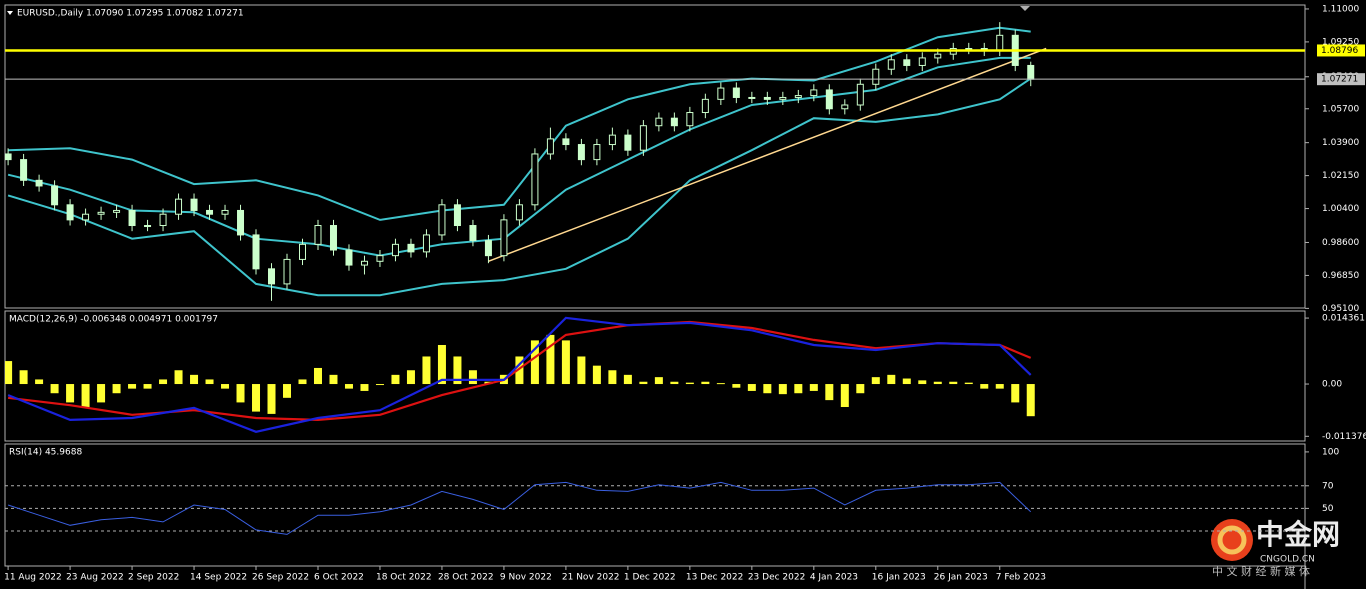  What do you see at coordinates (1340, 209) in the screenshot?
I see `y-tick-label: 1.00400` at bounding box center [1340, 209].